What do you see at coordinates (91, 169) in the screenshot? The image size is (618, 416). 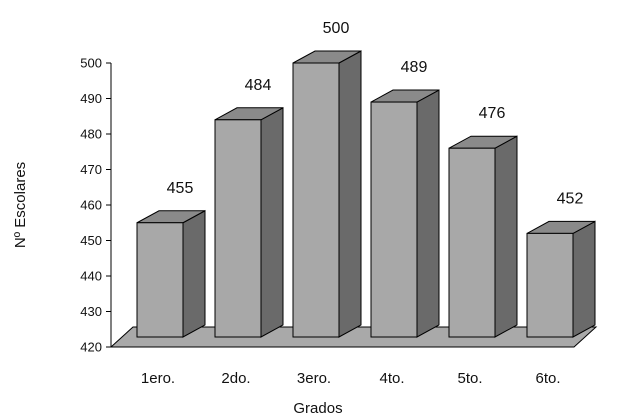 I see `y-tick-label: 470` at bounding box center [91, 169].